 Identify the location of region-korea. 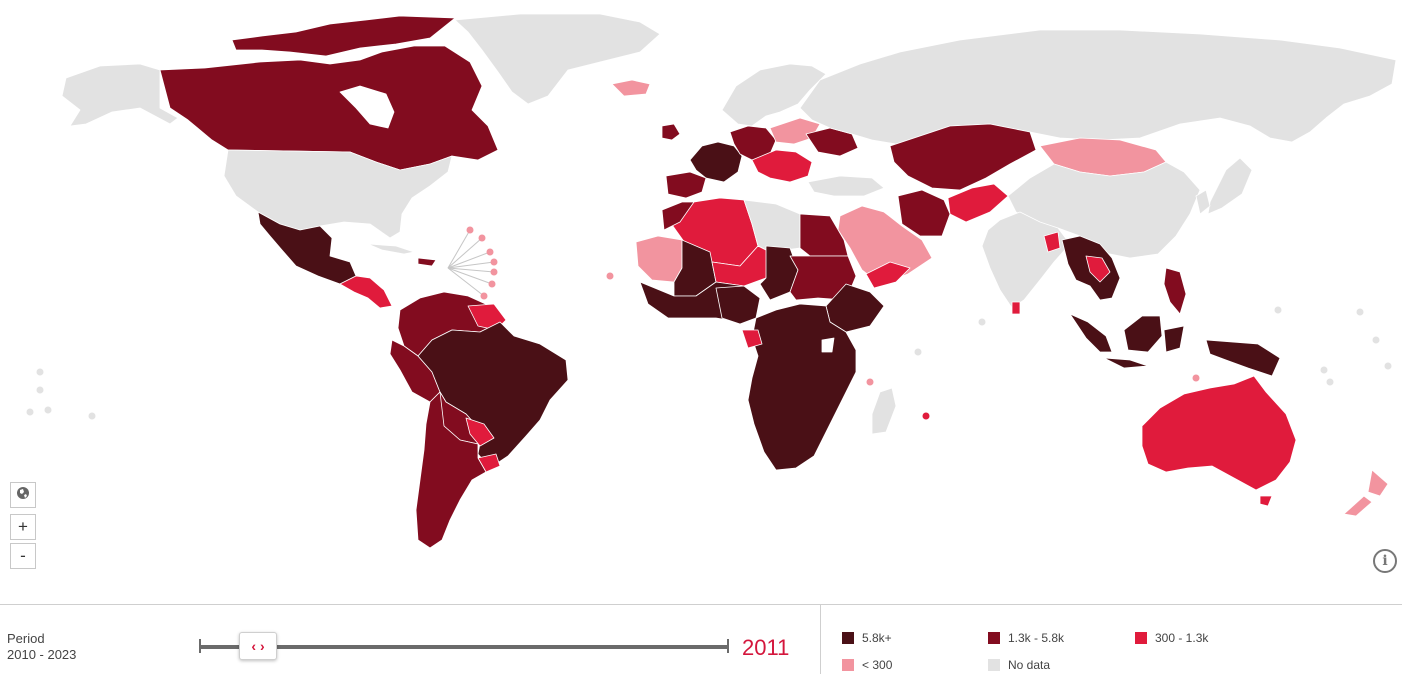
(1203, 202).